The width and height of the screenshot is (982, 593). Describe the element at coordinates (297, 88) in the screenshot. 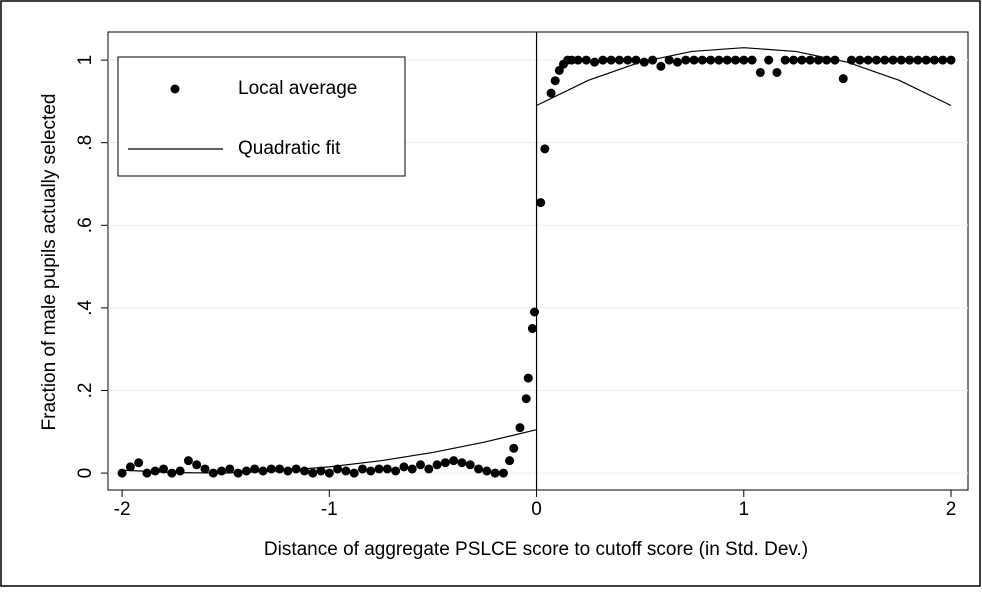

I see `legend-label: Local average` at that location.